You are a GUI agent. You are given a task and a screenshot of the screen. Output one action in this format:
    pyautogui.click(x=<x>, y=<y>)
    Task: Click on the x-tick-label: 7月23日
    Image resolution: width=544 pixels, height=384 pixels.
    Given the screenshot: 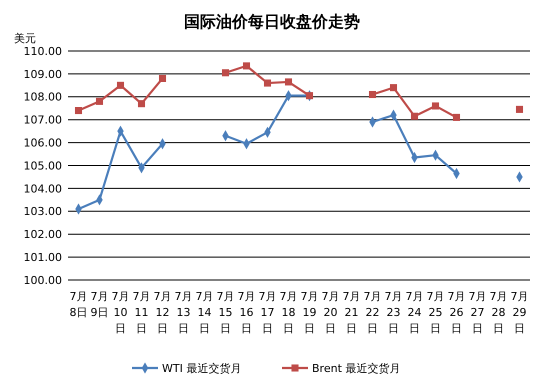 What is the action you would take?
    pyautogui.click(x=393, y=312)
    